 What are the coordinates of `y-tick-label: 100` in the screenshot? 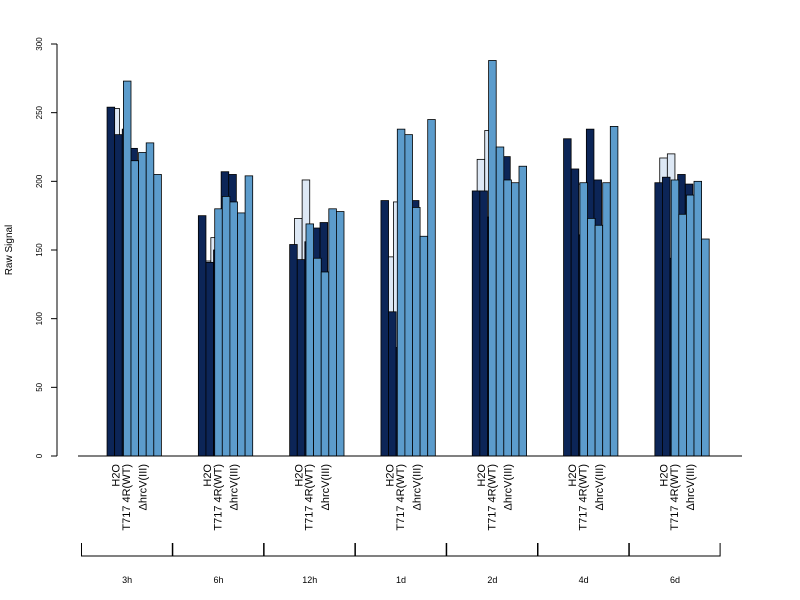 It's located at (39, 318).